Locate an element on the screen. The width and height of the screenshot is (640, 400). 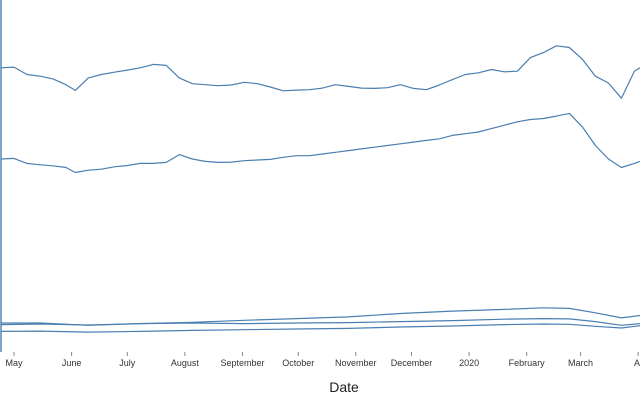
x-axis-title: Date is located at coordinates (344, 387).